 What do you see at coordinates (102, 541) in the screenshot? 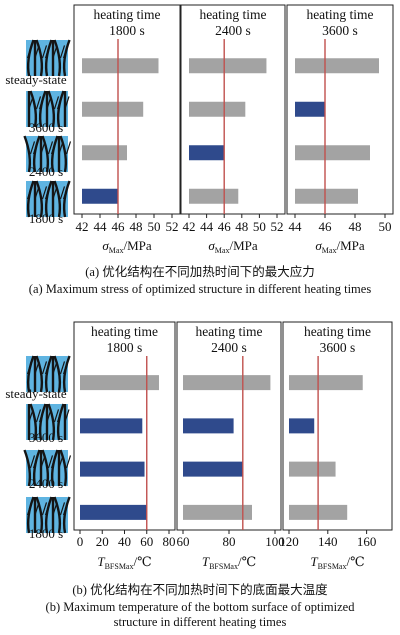
I see `x-tick-label: 20` at bounding box center [102, 541].